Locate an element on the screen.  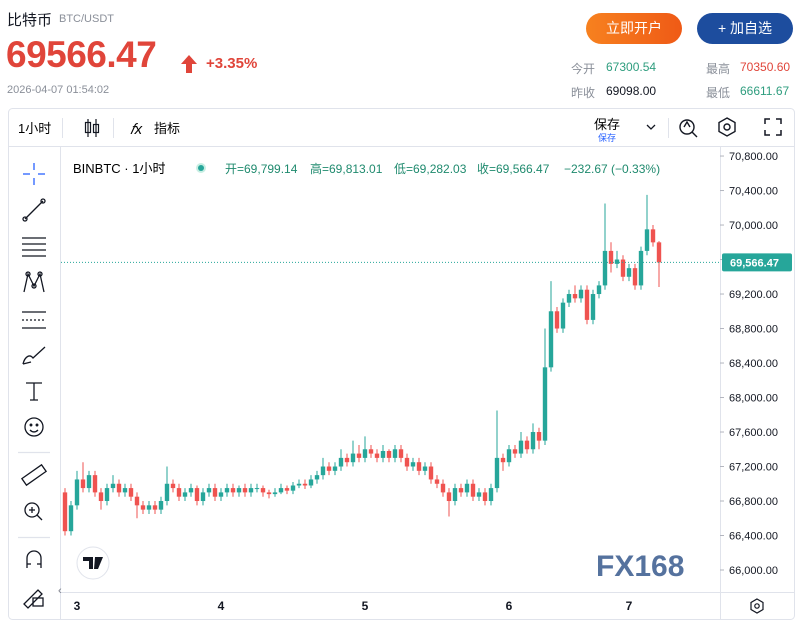
zoom-tool is located at coordinates (33, 511).